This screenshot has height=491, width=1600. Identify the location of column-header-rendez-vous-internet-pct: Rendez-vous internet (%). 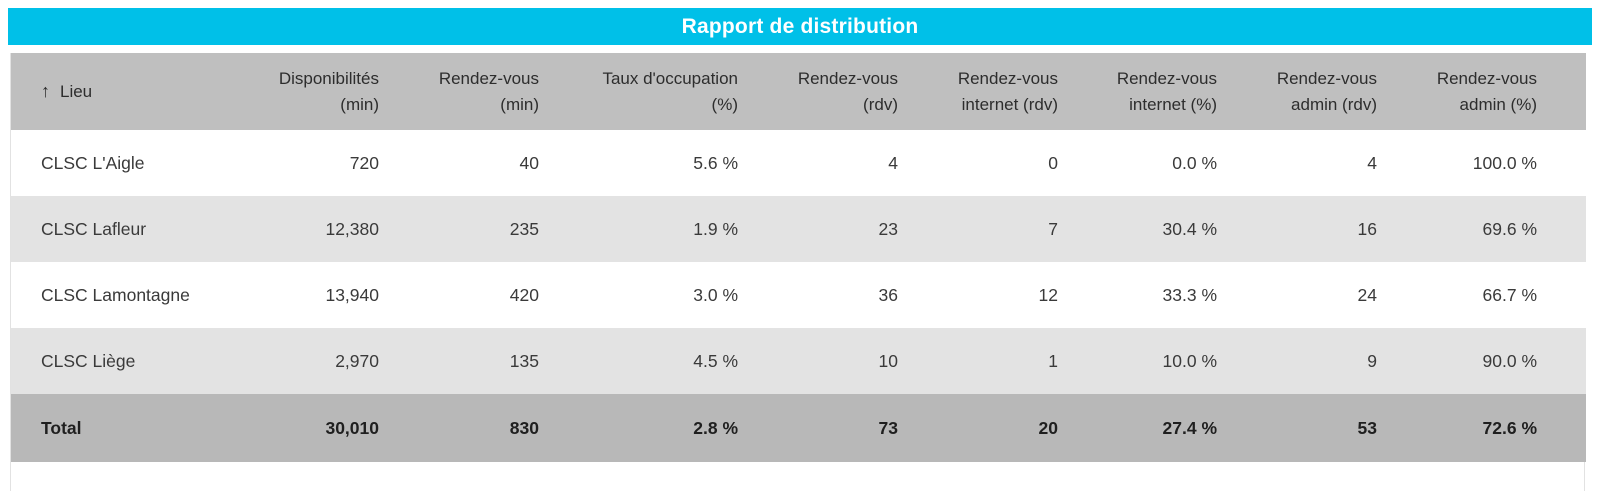
(1161, 91).